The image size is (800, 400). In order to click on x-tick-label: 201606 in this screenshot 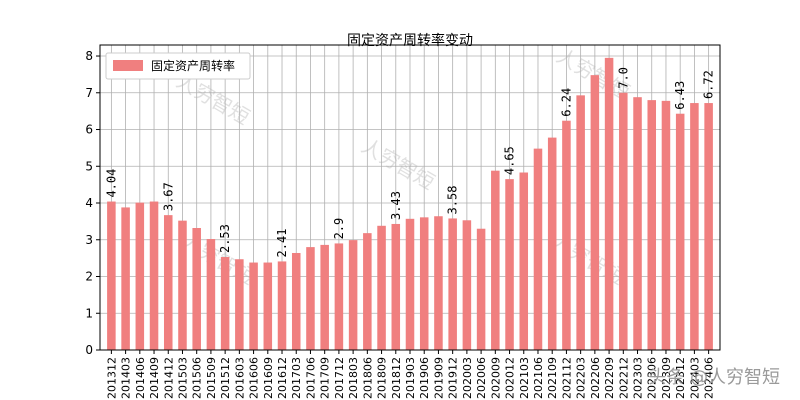, I will do `click(254, 378)`.